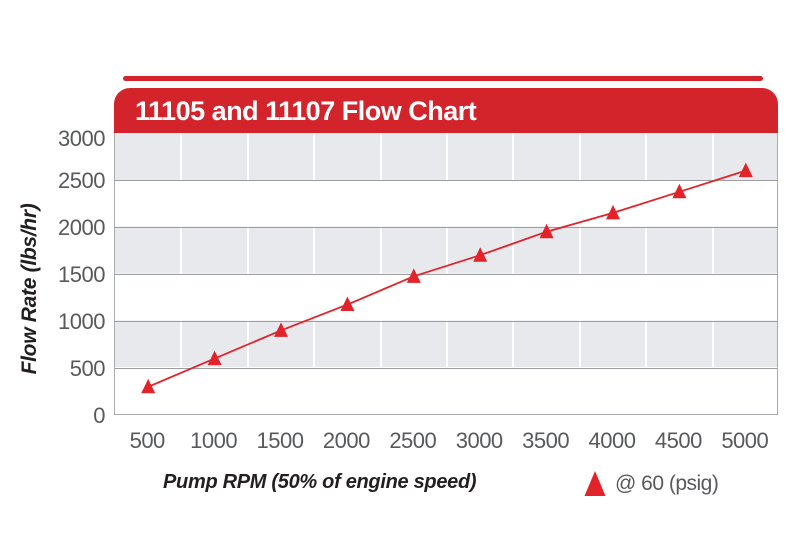  Describe the element at coordinates (320, 482) in the screenshot. I see `x-axis-title: Pump RPM (50% of engine speed)` at that location.